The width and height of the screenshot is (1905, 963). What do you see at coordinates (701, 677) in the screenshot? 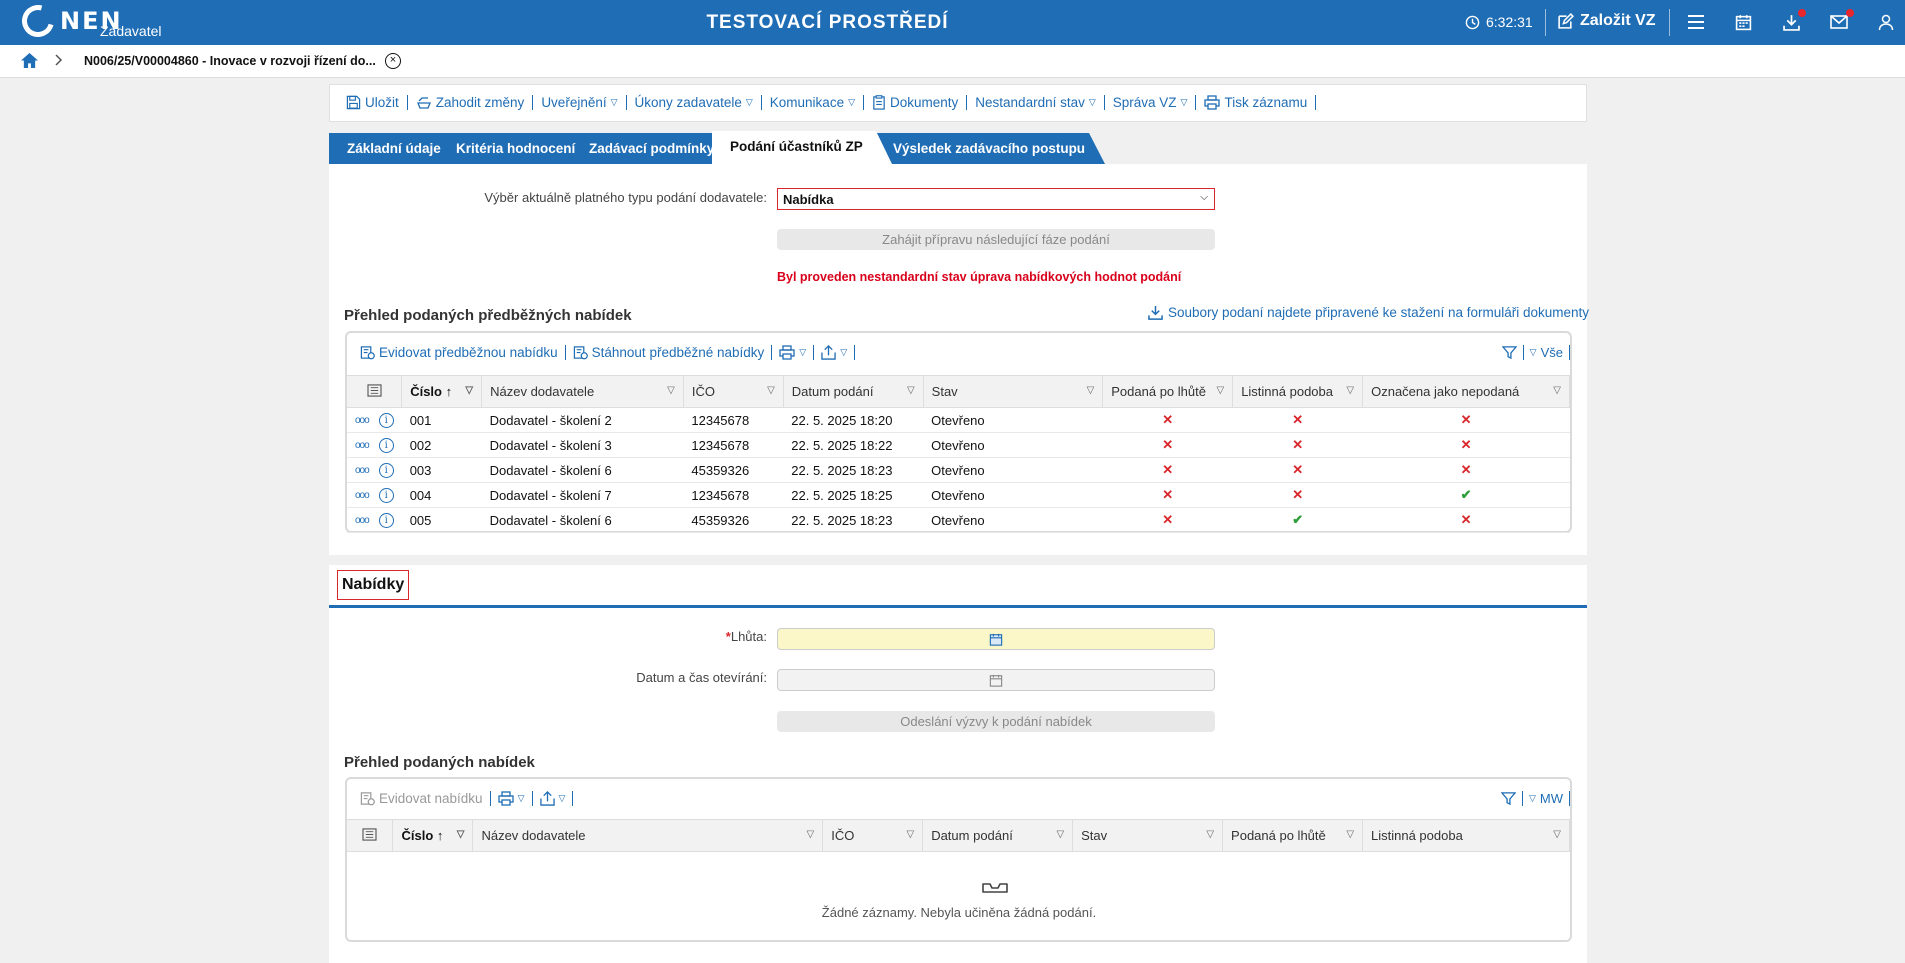
I see `opening-label: Datum a čas otevírání:` at bounding box center [701, 677].